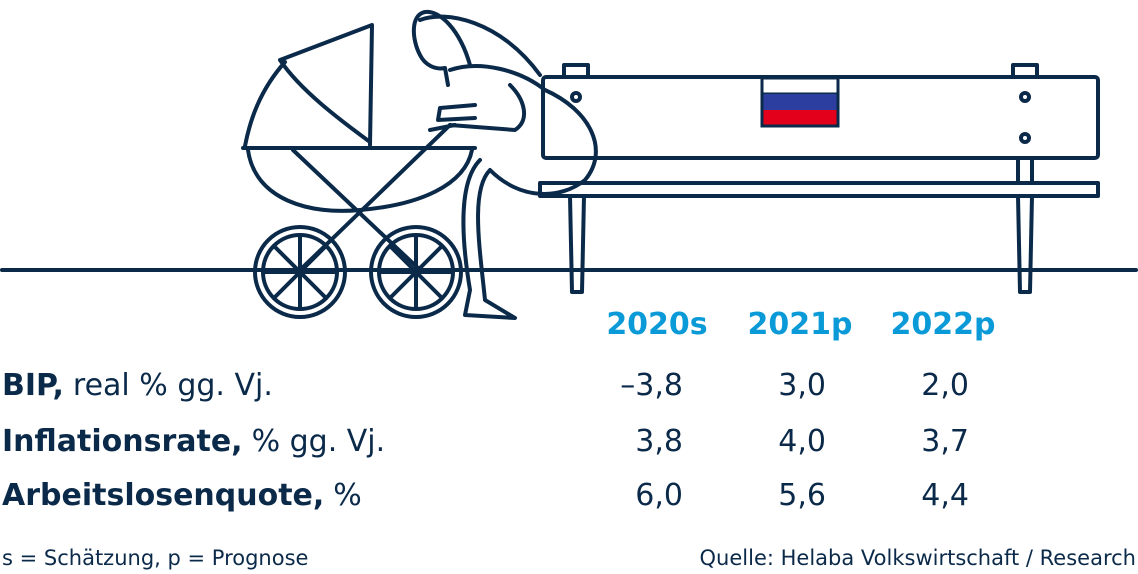 Image resolution: width=1138 pixels, height=574 pixels. I want to click on column-header: 2022p, so click(943, 324).